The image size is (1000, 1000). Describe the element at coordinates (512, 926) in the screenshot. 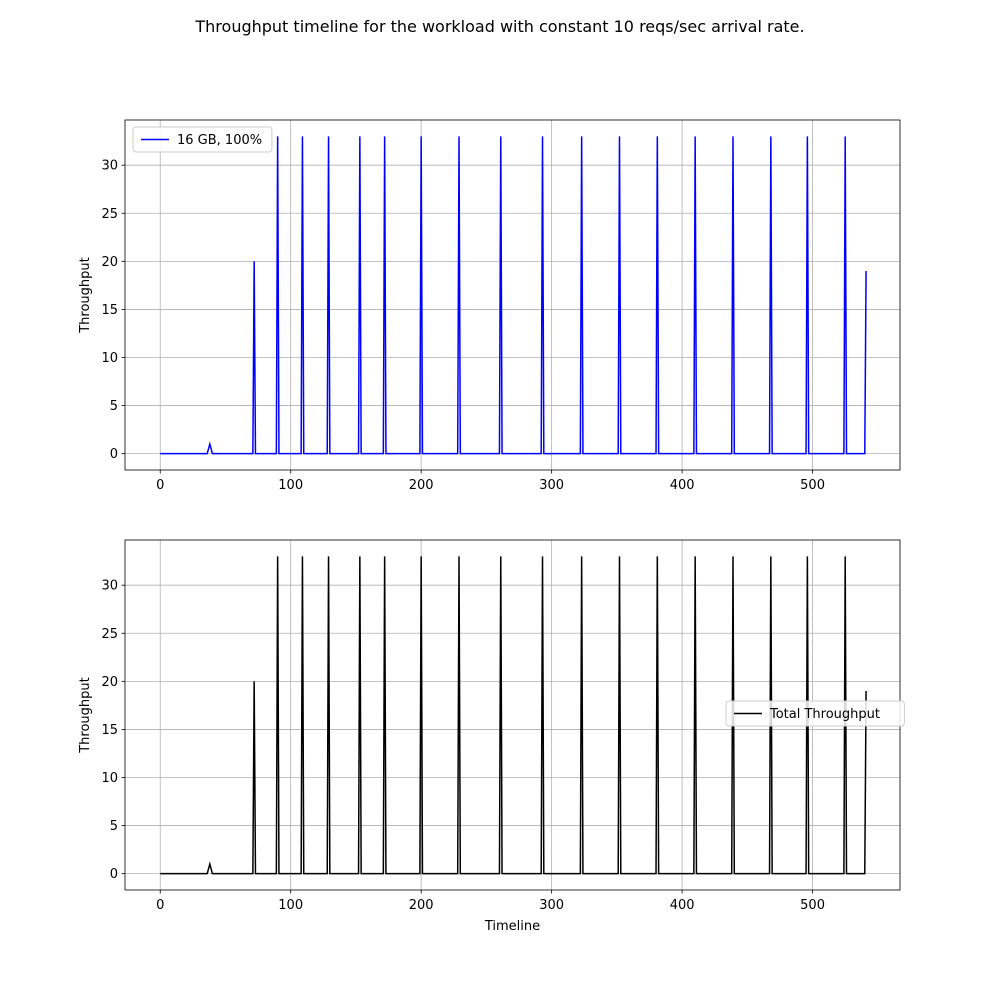

I see `x-axis-label: Timeline` at that location.